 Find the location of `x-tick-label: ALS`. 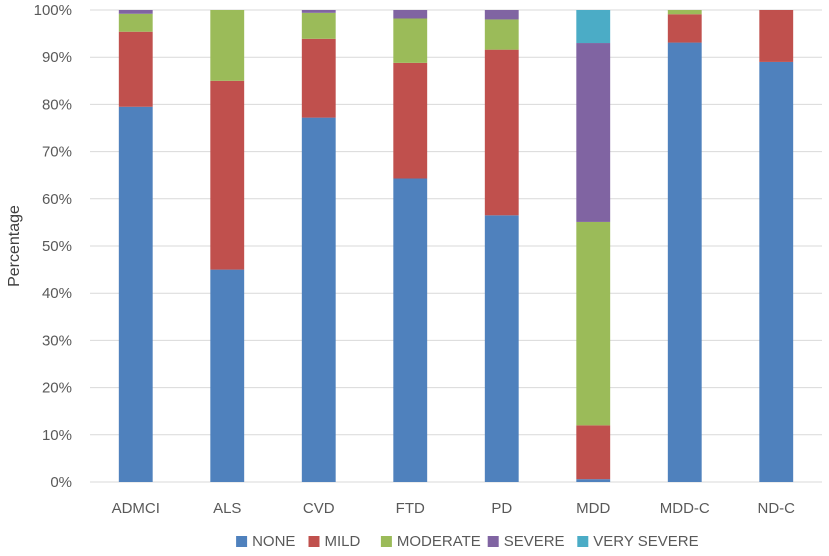

x-tick-label: ALS is located at coordinates (227, 508).